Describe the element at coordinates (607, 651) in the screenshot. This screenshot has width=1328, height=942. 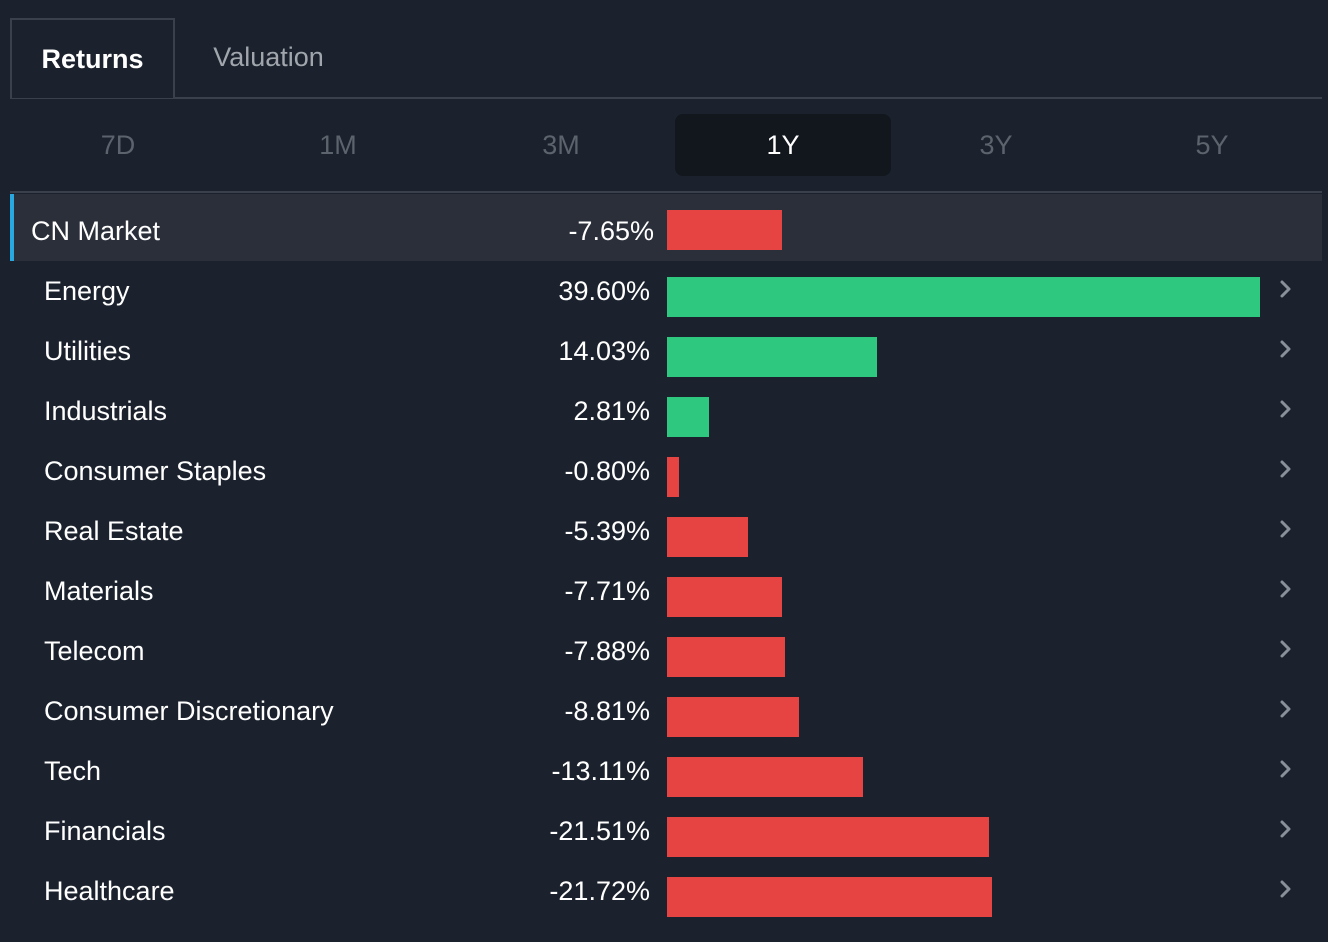
I see `sector-return-value: -7.88%` at that location.